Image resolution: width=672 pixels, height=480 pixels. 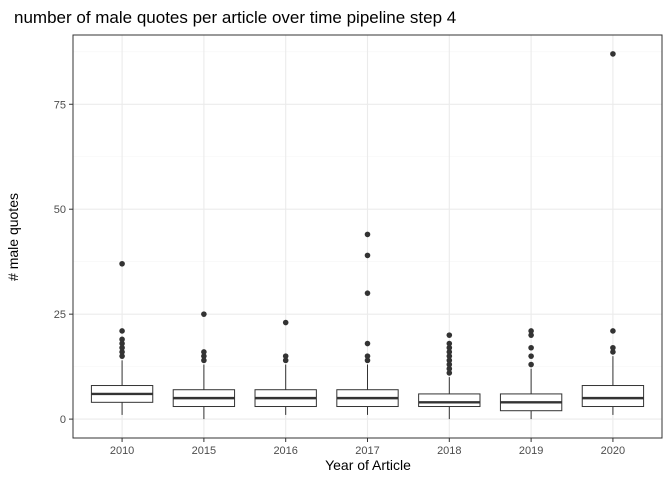 I want to click on y-axis-title: # male quotes, so click(x=13, y=237).